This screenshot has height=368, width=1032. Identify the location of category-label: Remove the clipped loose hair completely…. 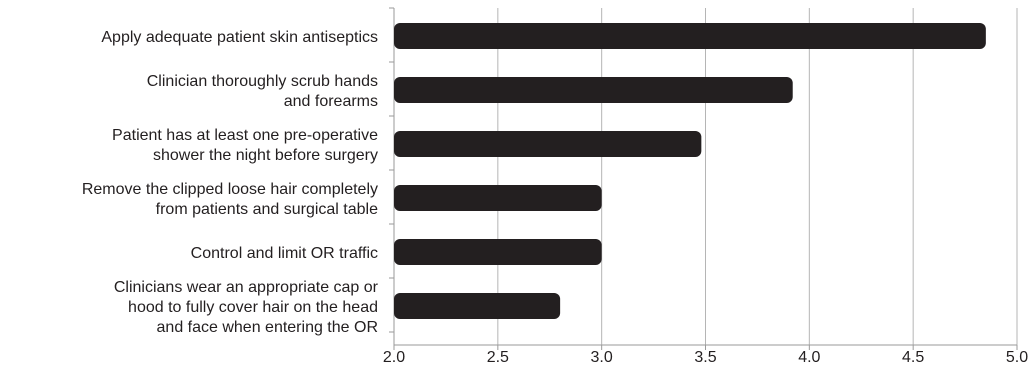
(230, 199).